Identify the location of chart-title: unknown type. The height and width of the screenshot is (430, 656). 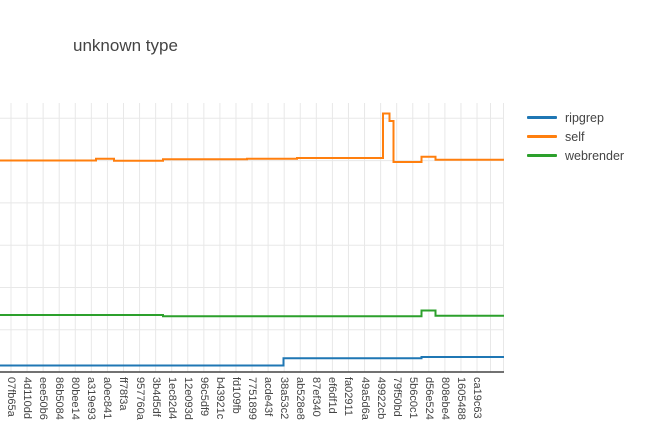
(125, 45).